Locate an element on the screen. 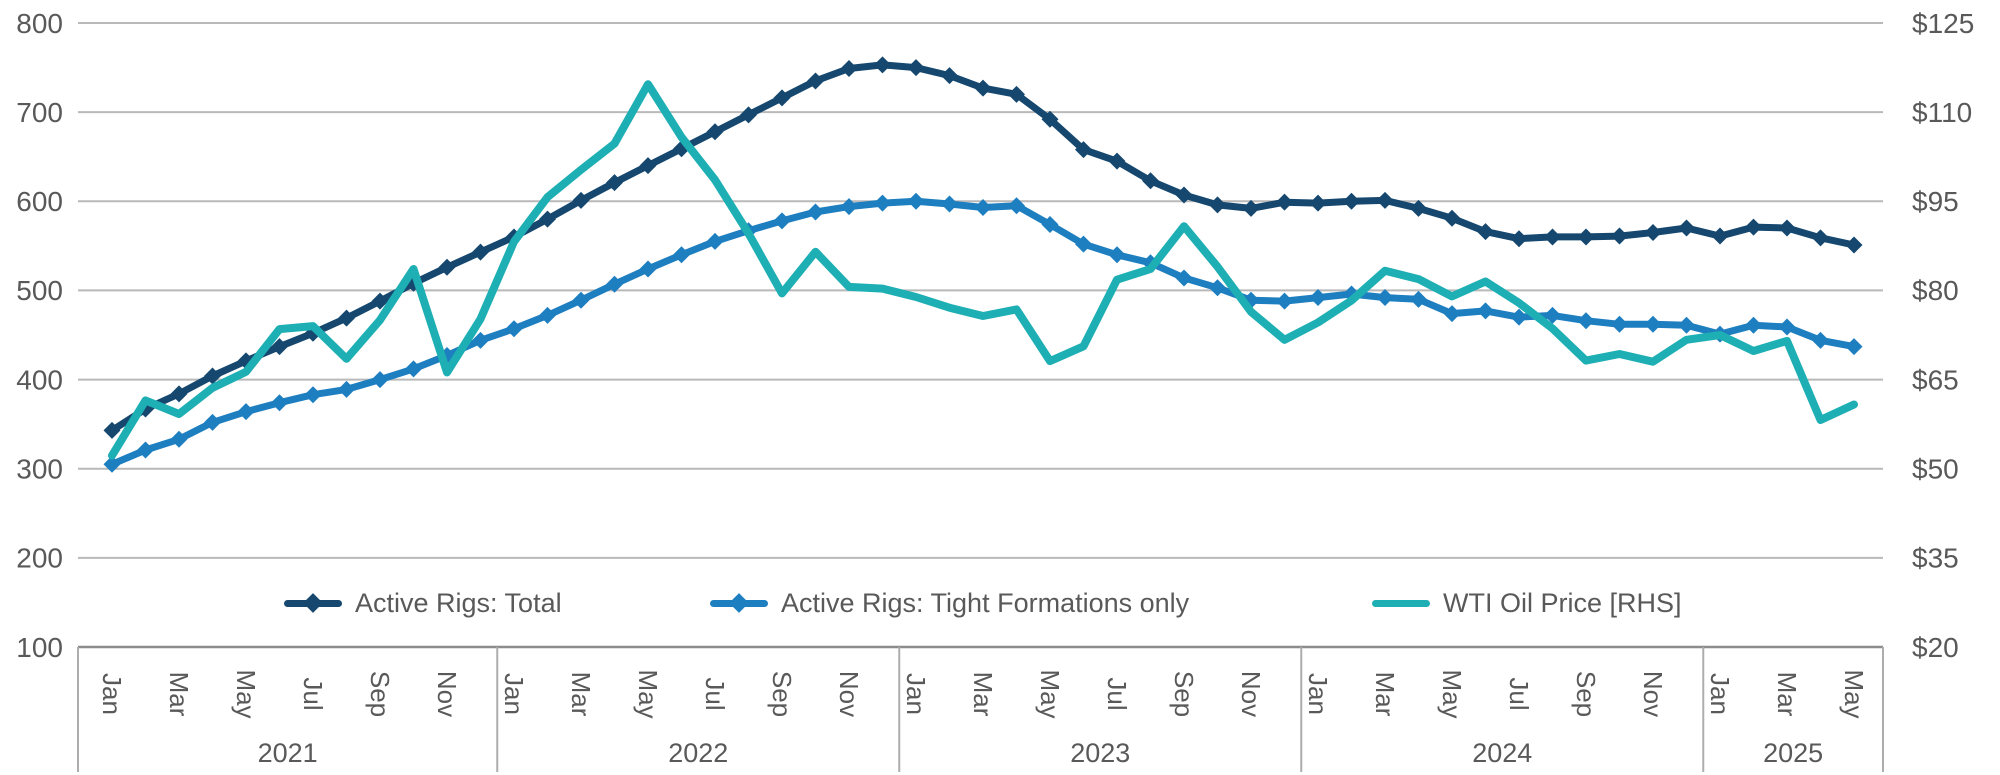 The image size is (2000, 775). svg-text: 200 is located at coordinates (39, 558).